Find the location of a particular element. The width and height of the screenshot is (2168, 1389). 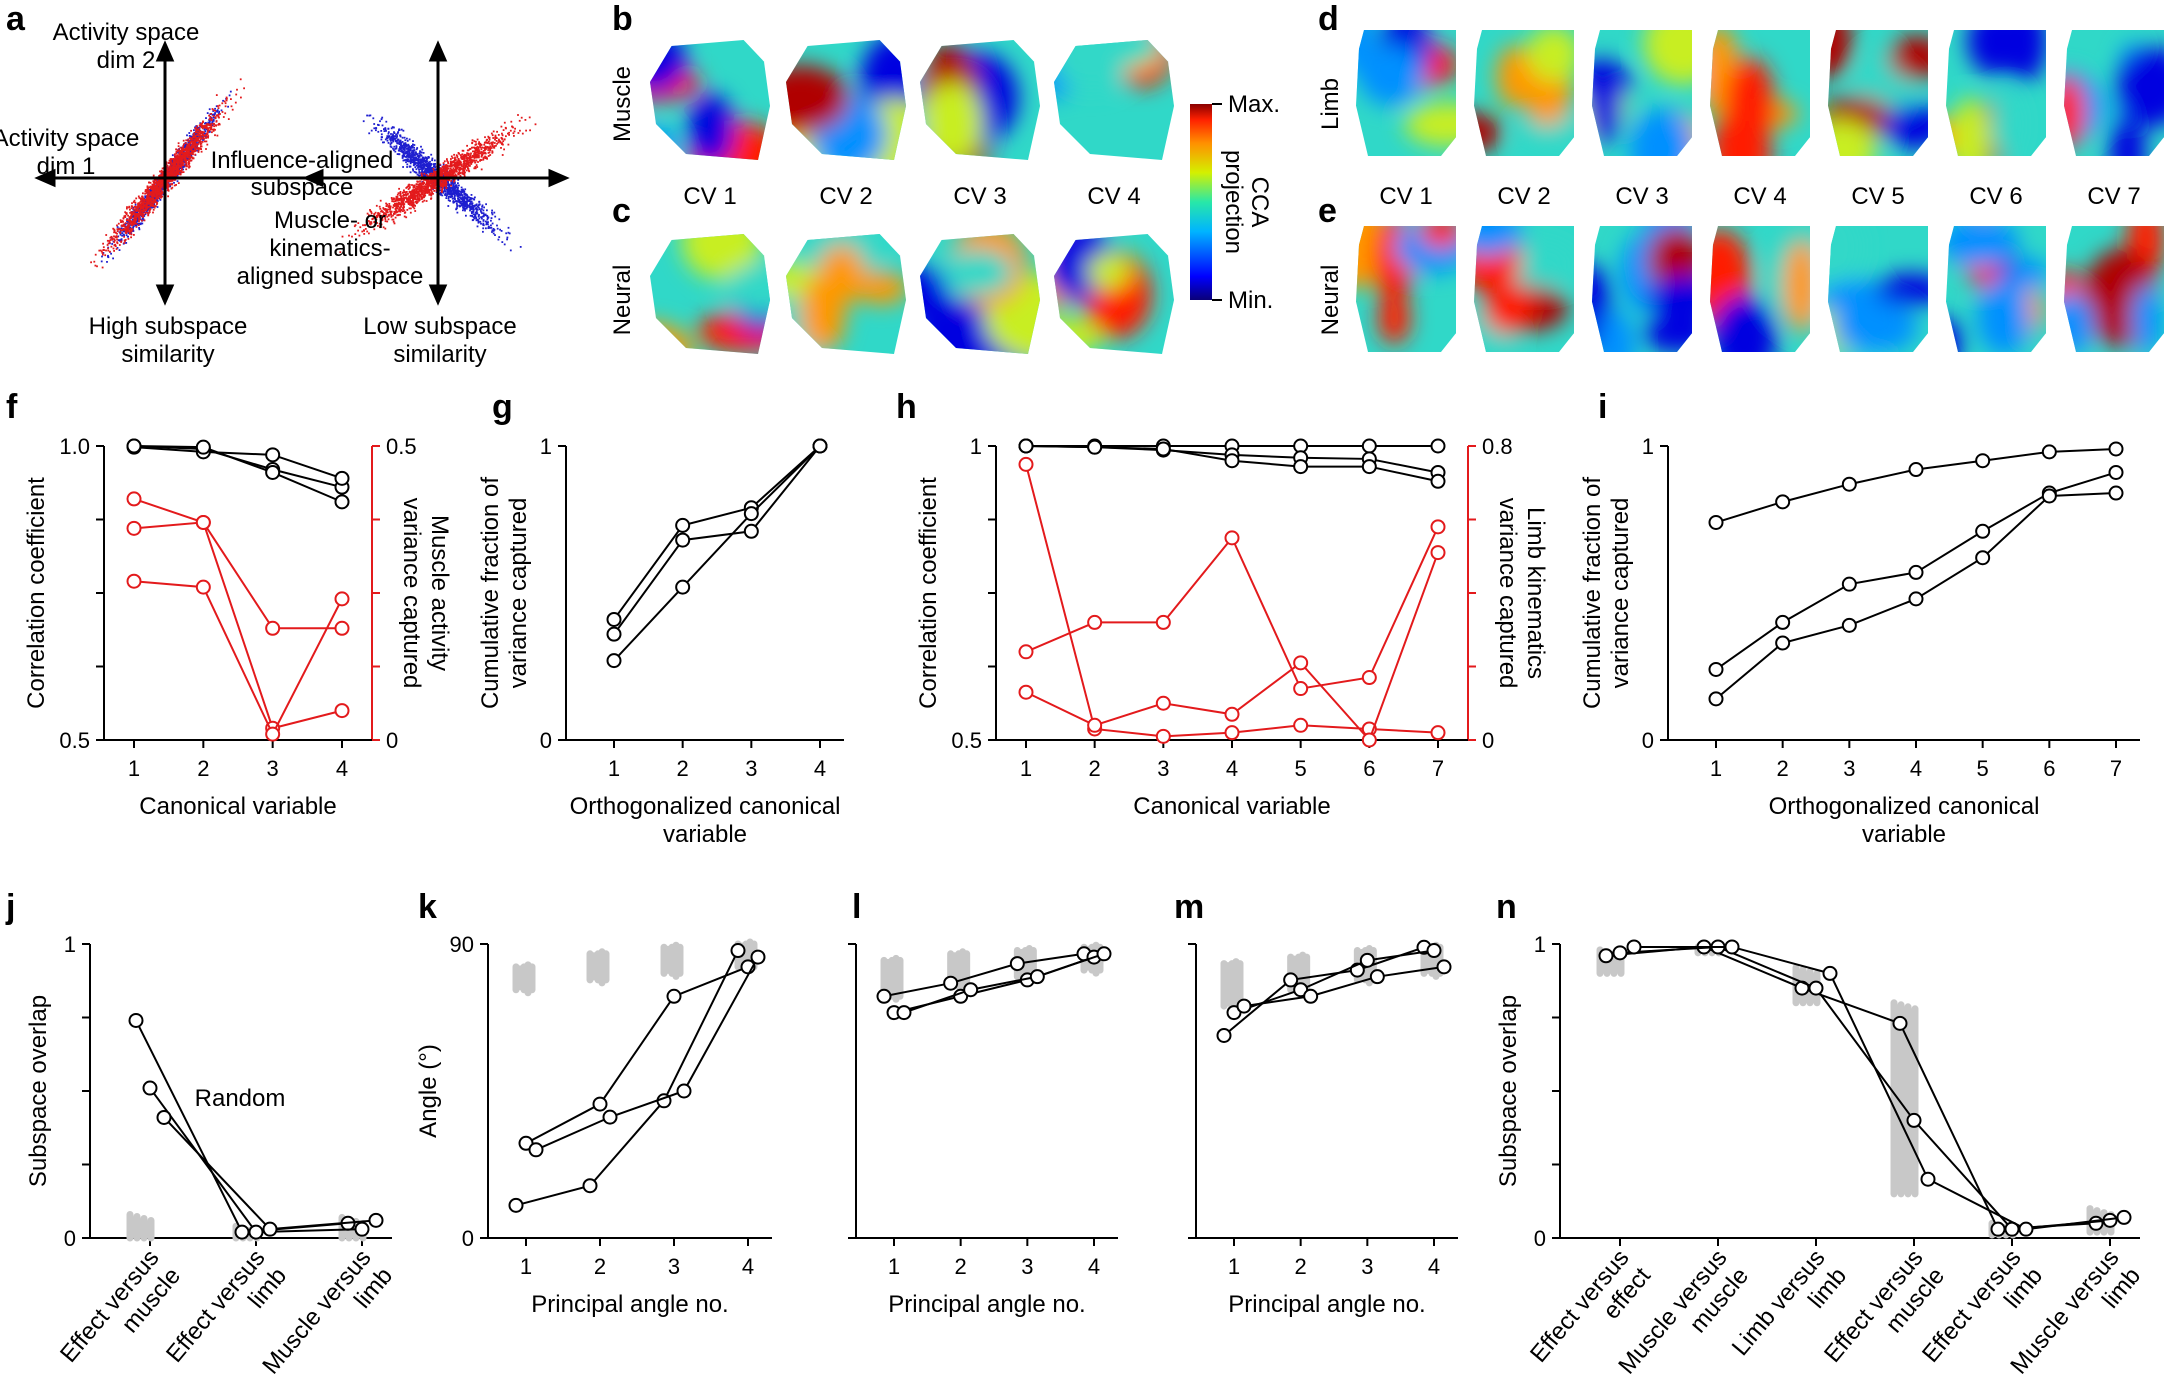

g-y-tick-label-0: 0 is located at coordinates (546, 740).